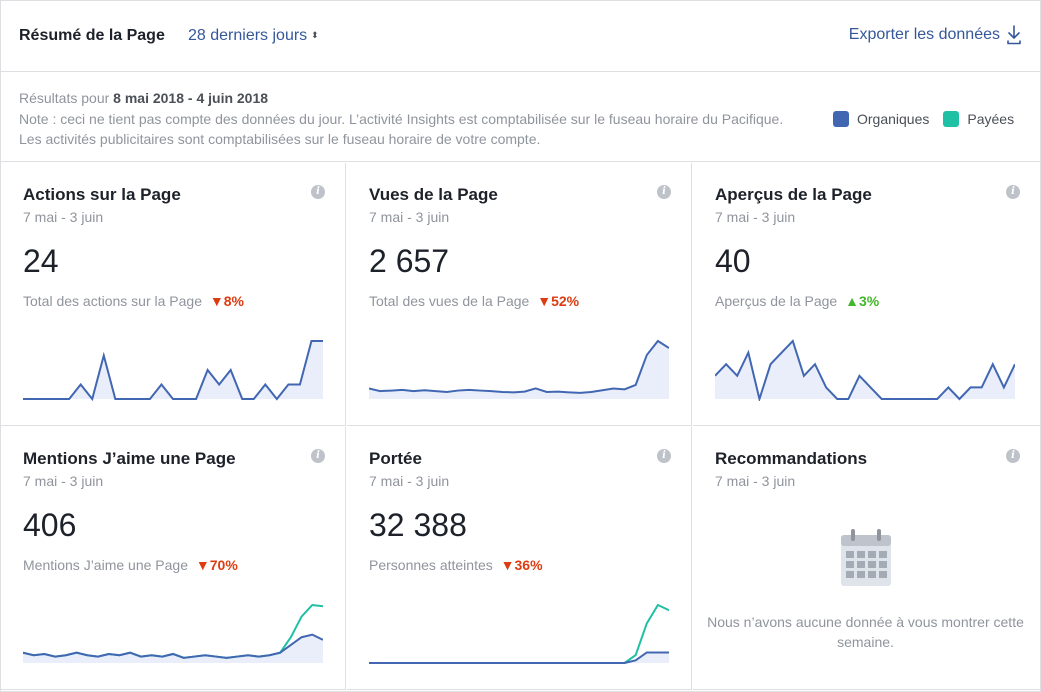 This screenshot has height=692, width=1041. I want to click on panel-title: Résumé de la Page, so click(92, 35).